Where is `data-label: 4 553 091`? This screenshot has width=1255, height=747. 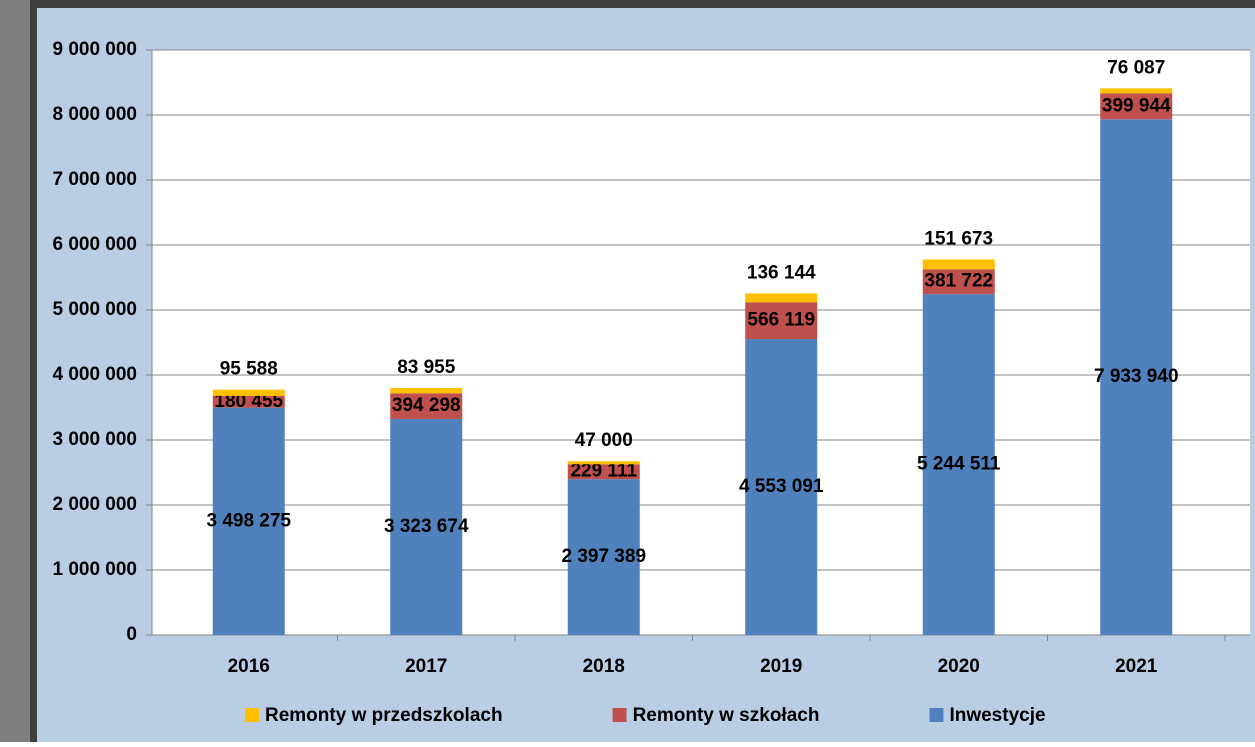
data-label: 4 553 091 is located at coordinates (781, 486).